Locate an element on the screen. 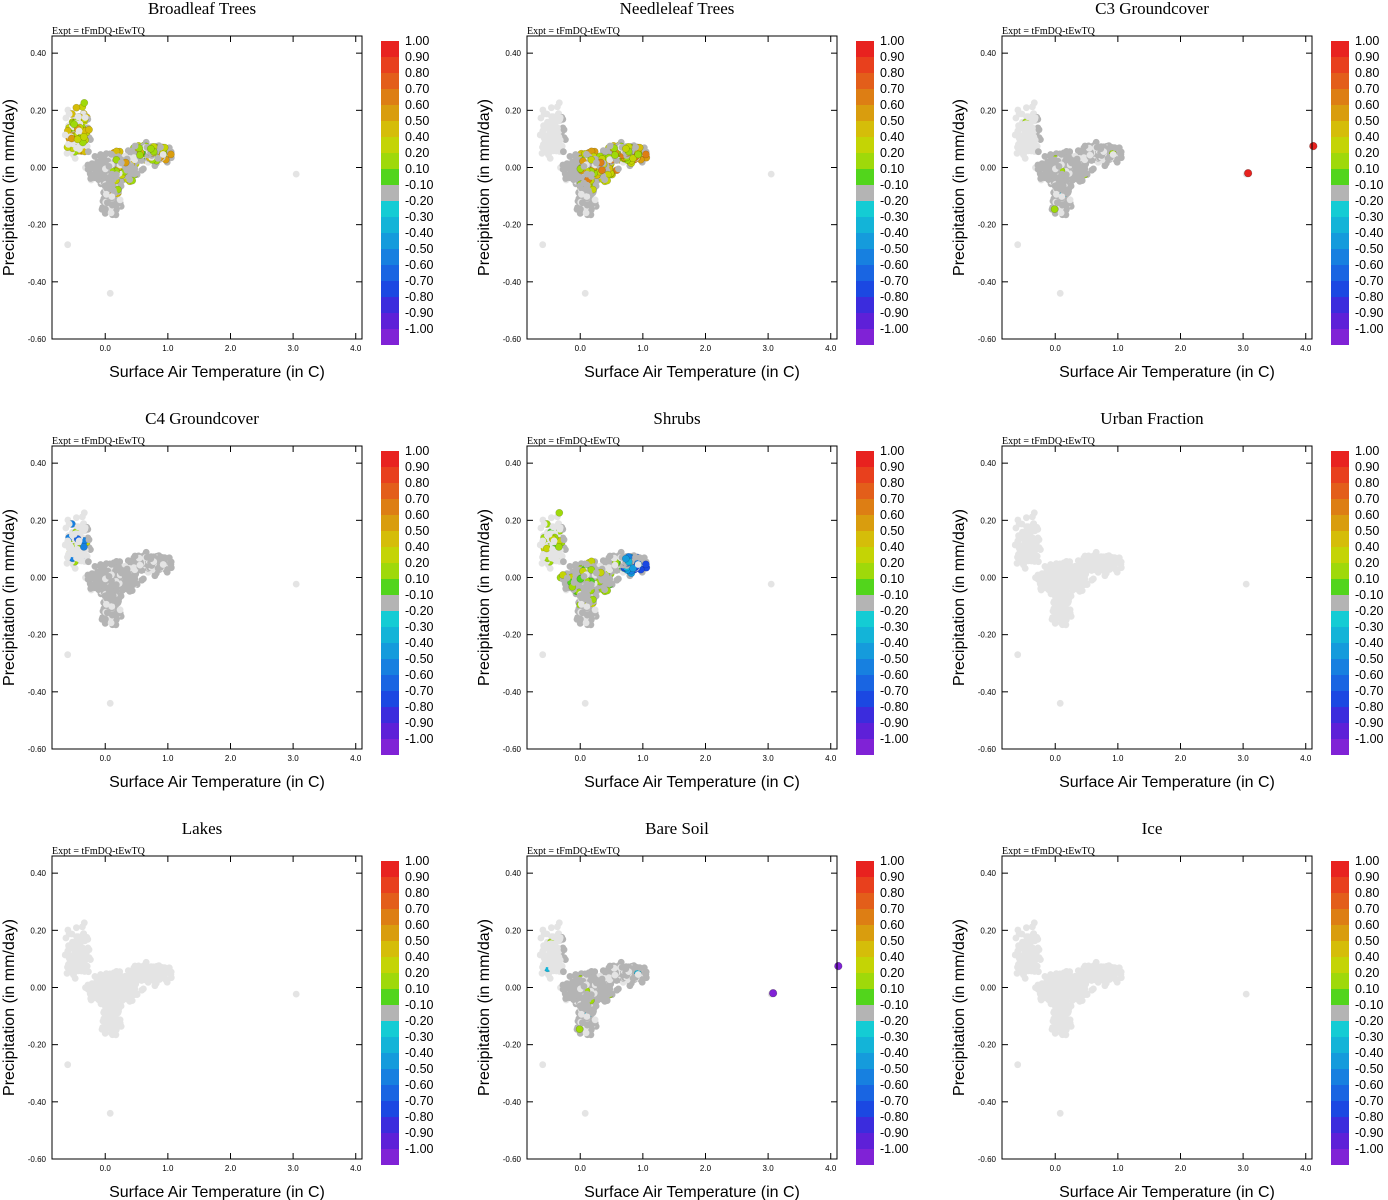  panel-title: Broadleaf Trees is located at coordinates (202, 9).